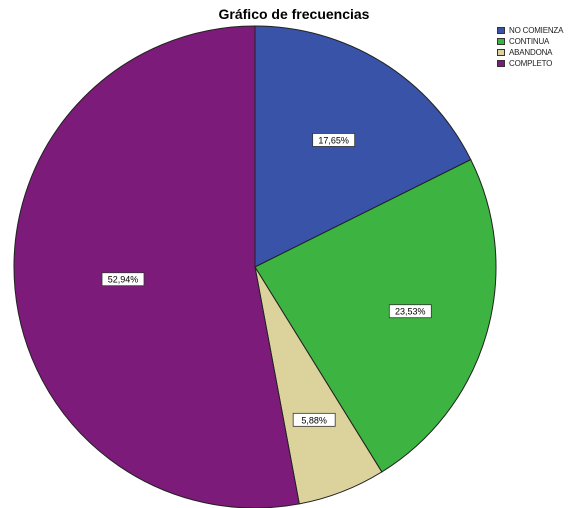  I want to click on slice-label-text: 52,94%, so click(123, 280).